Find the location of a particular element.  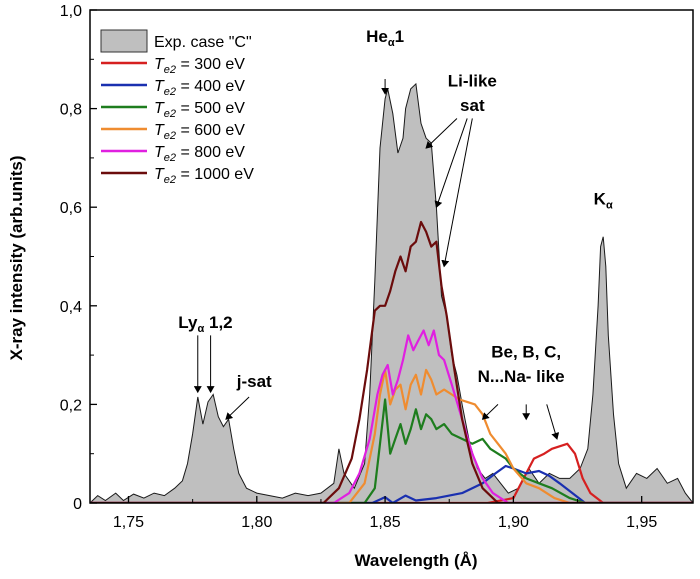

annotation-2: sat is located at coordinates (472, 105).